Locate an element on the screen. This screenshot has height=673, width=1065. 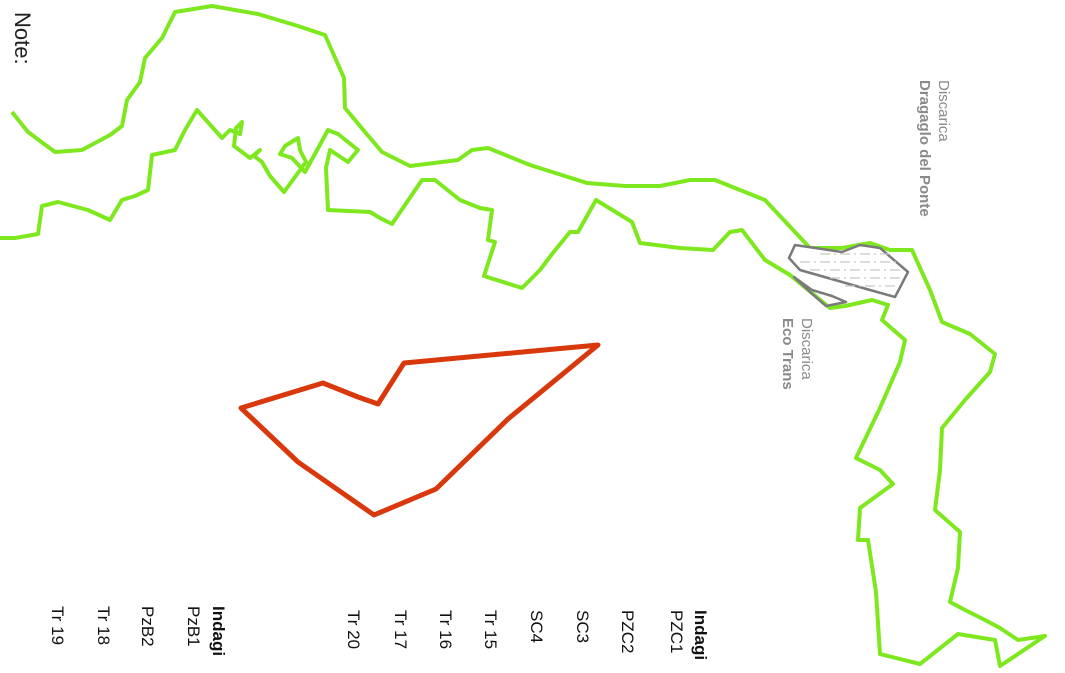
legend-item: Tr 15 is located at coordinates (490, 630).